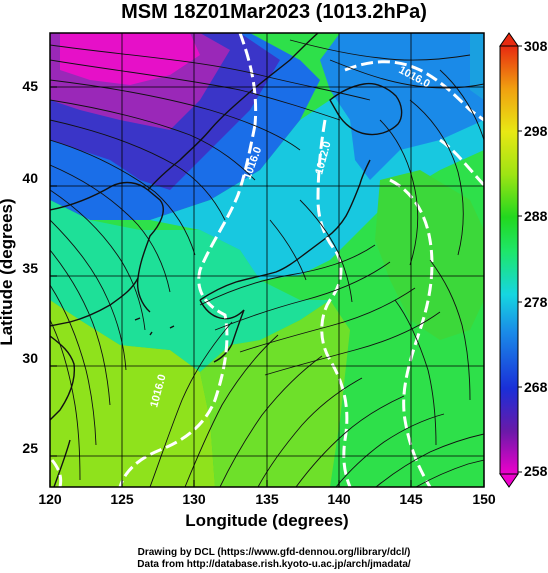 This screenshot has height=573, width=548. I want to click on map-title: MSM 18Z01Mar2023 (1013.2hPa), so click(274, 12).